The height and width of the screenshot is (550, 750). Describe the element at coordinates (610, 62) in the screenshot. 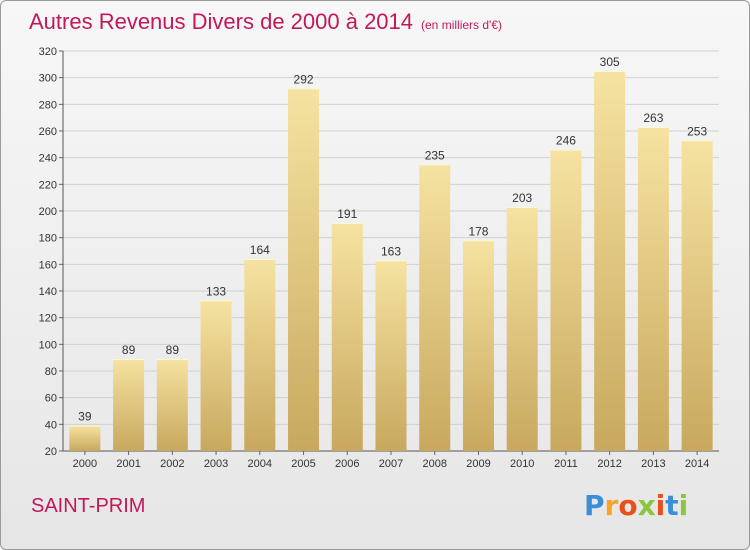

I see `data-label: 305` at that location.